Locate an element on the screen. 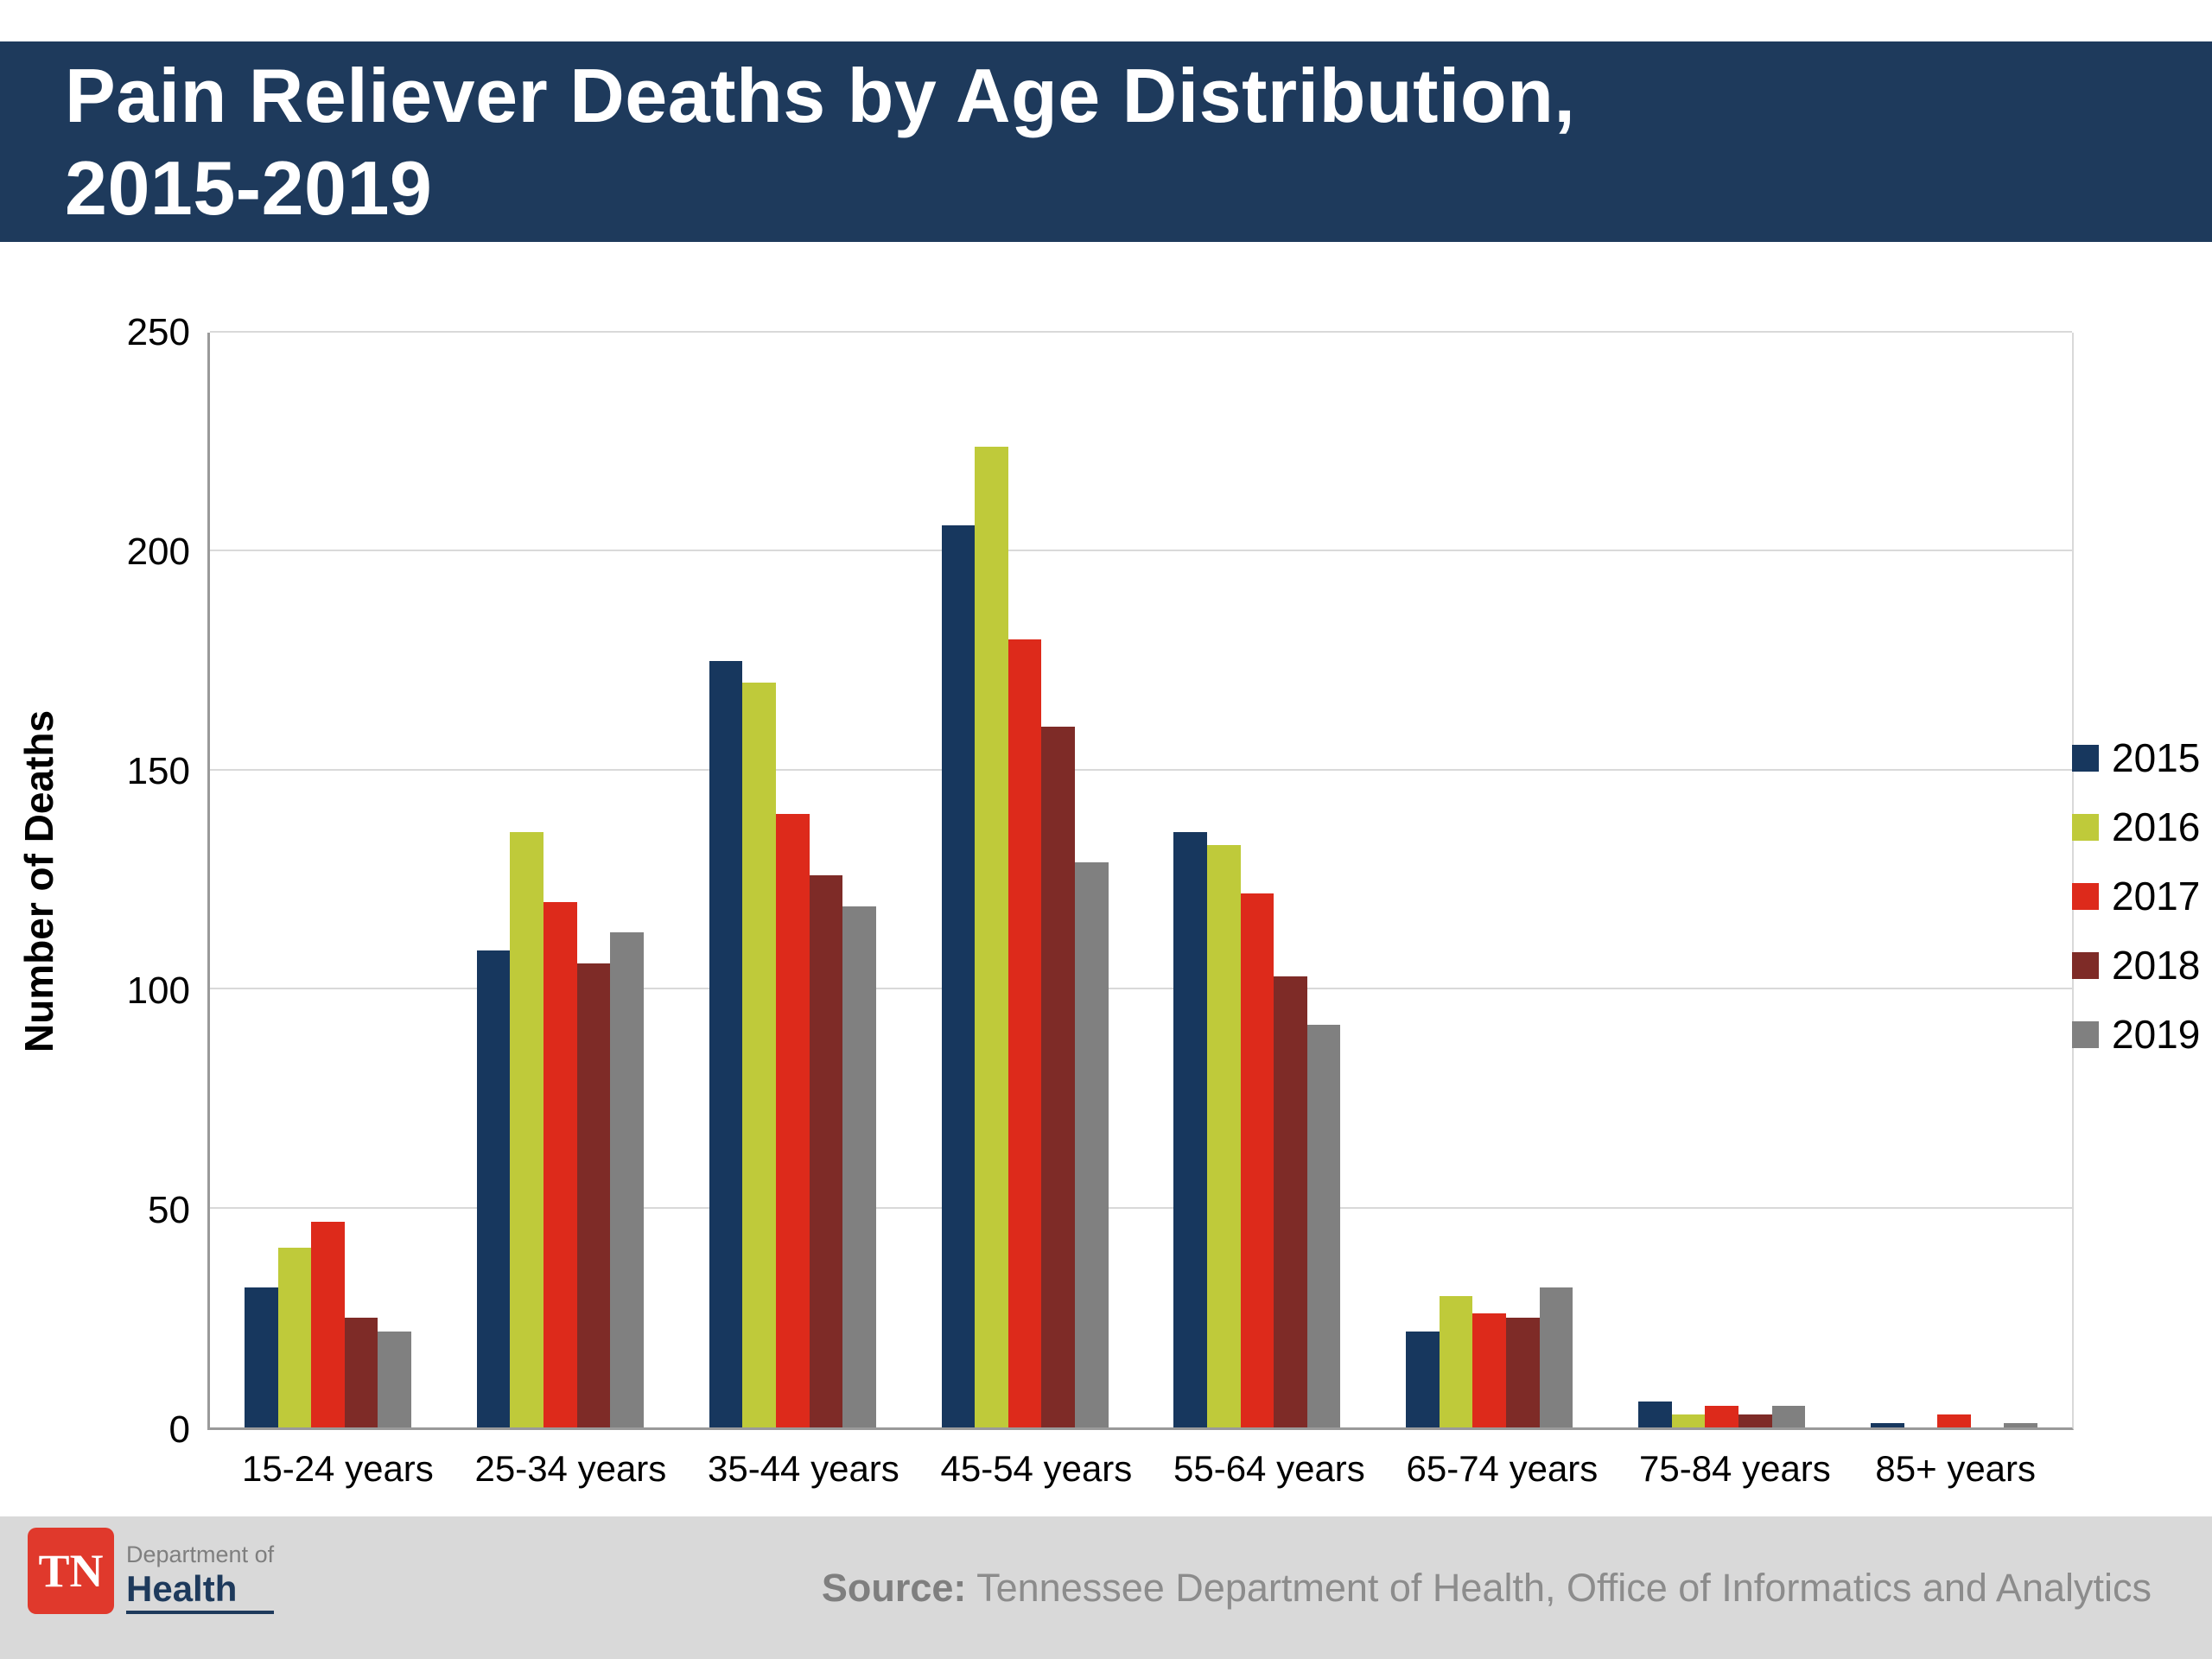  bar-2018-75-84-years is located at coordinates (1755, 1420).